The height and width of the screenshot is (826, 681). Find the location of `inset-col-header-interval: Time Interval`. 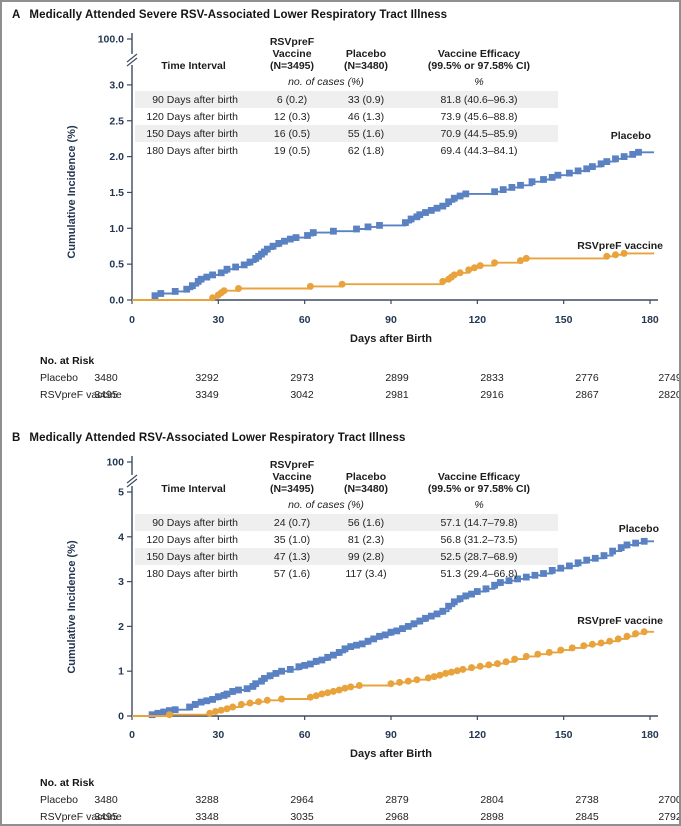

inset-col-header-interval: Time Interval is located at coordinates (193, 489).